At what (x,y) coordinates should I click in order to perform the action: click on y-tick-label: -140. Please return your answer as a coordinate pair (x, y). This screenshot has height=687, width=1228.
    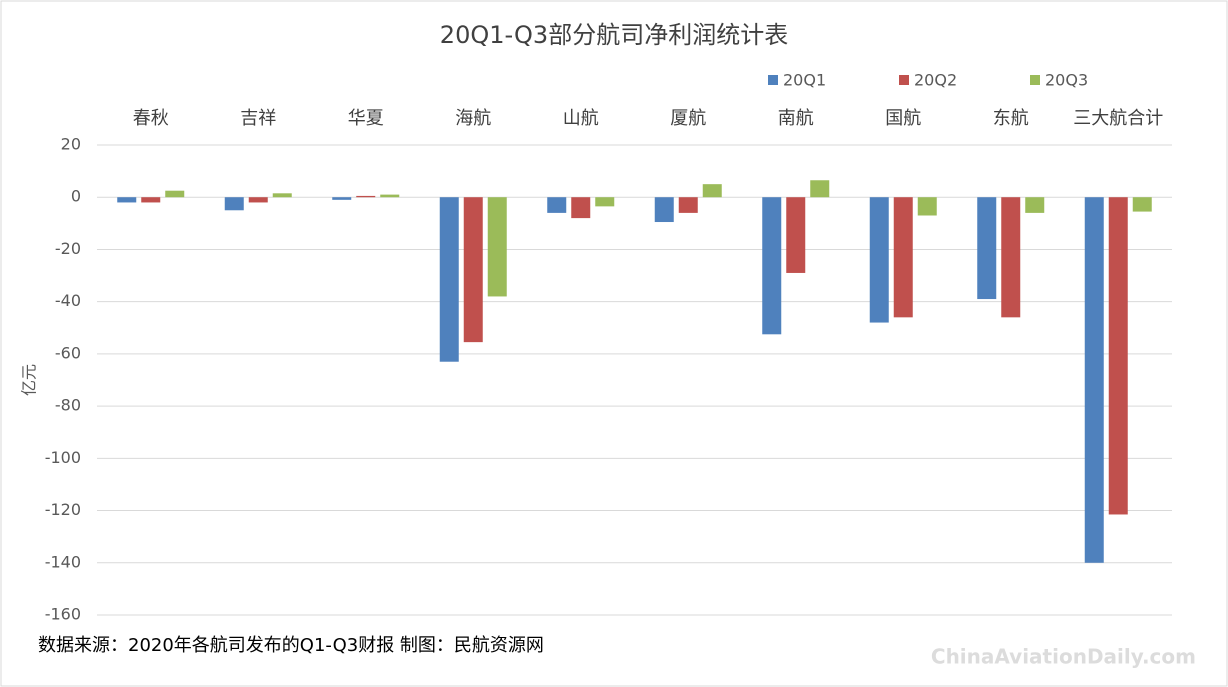
    Looking at the image, I should click on (63, 561).